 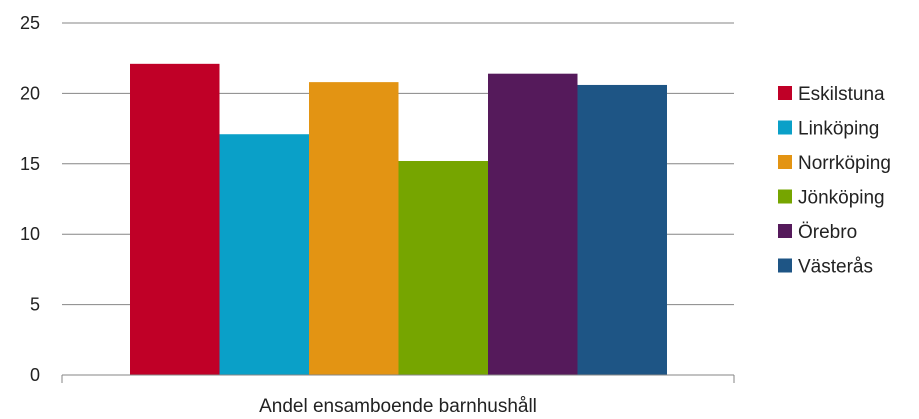 What do you see at coordinates (30, 234) in the screenshot?
I see `y-tick-label: 10` at bounding box center [30, 234].